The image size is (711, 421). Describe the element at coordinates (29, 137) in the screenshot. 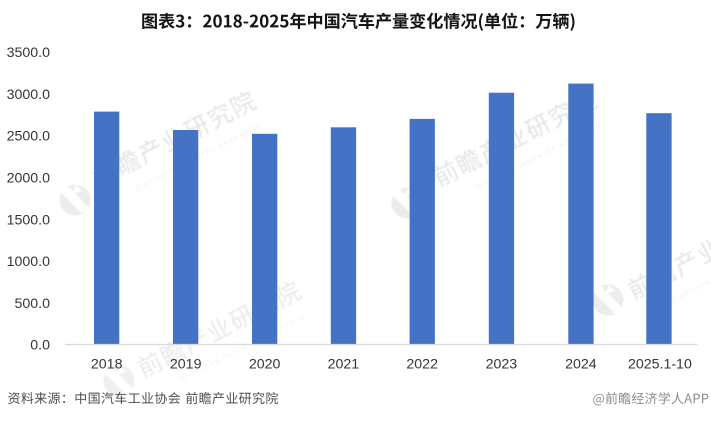

I see `svg-text: 2500.0` at that location.